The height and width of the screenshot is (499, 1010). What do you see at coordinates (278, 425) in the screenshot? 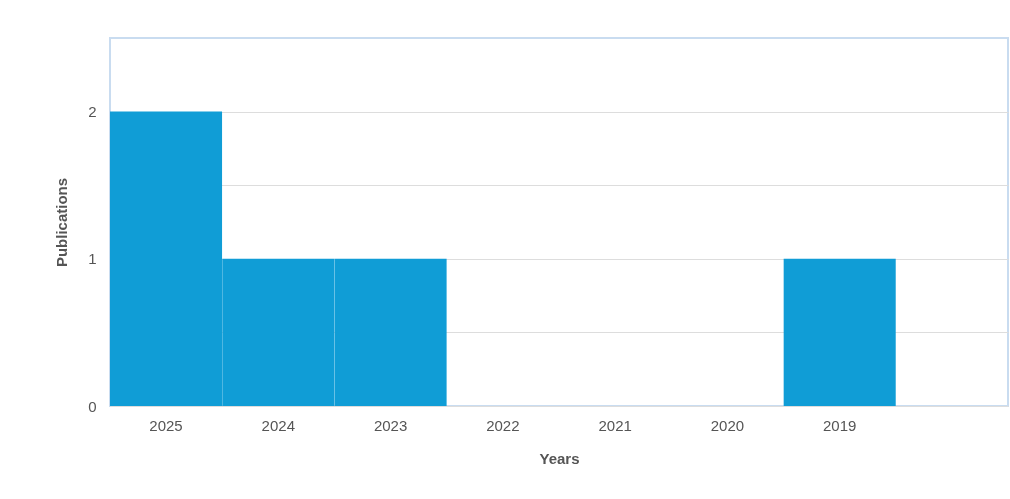
I see `x-tick-label: 2024` at bounding box center [278, 425].